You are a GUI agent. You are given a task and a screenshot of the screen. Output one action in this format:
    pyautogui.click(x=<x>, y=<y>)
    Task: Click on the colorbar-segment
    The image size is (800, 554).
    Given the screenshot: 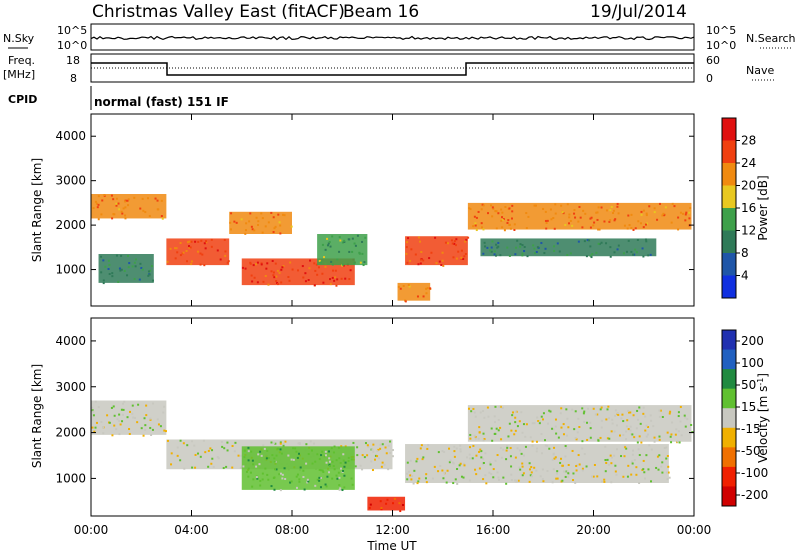 What is the action you would take?
    pyautogui.click(x=729, y=197)
    